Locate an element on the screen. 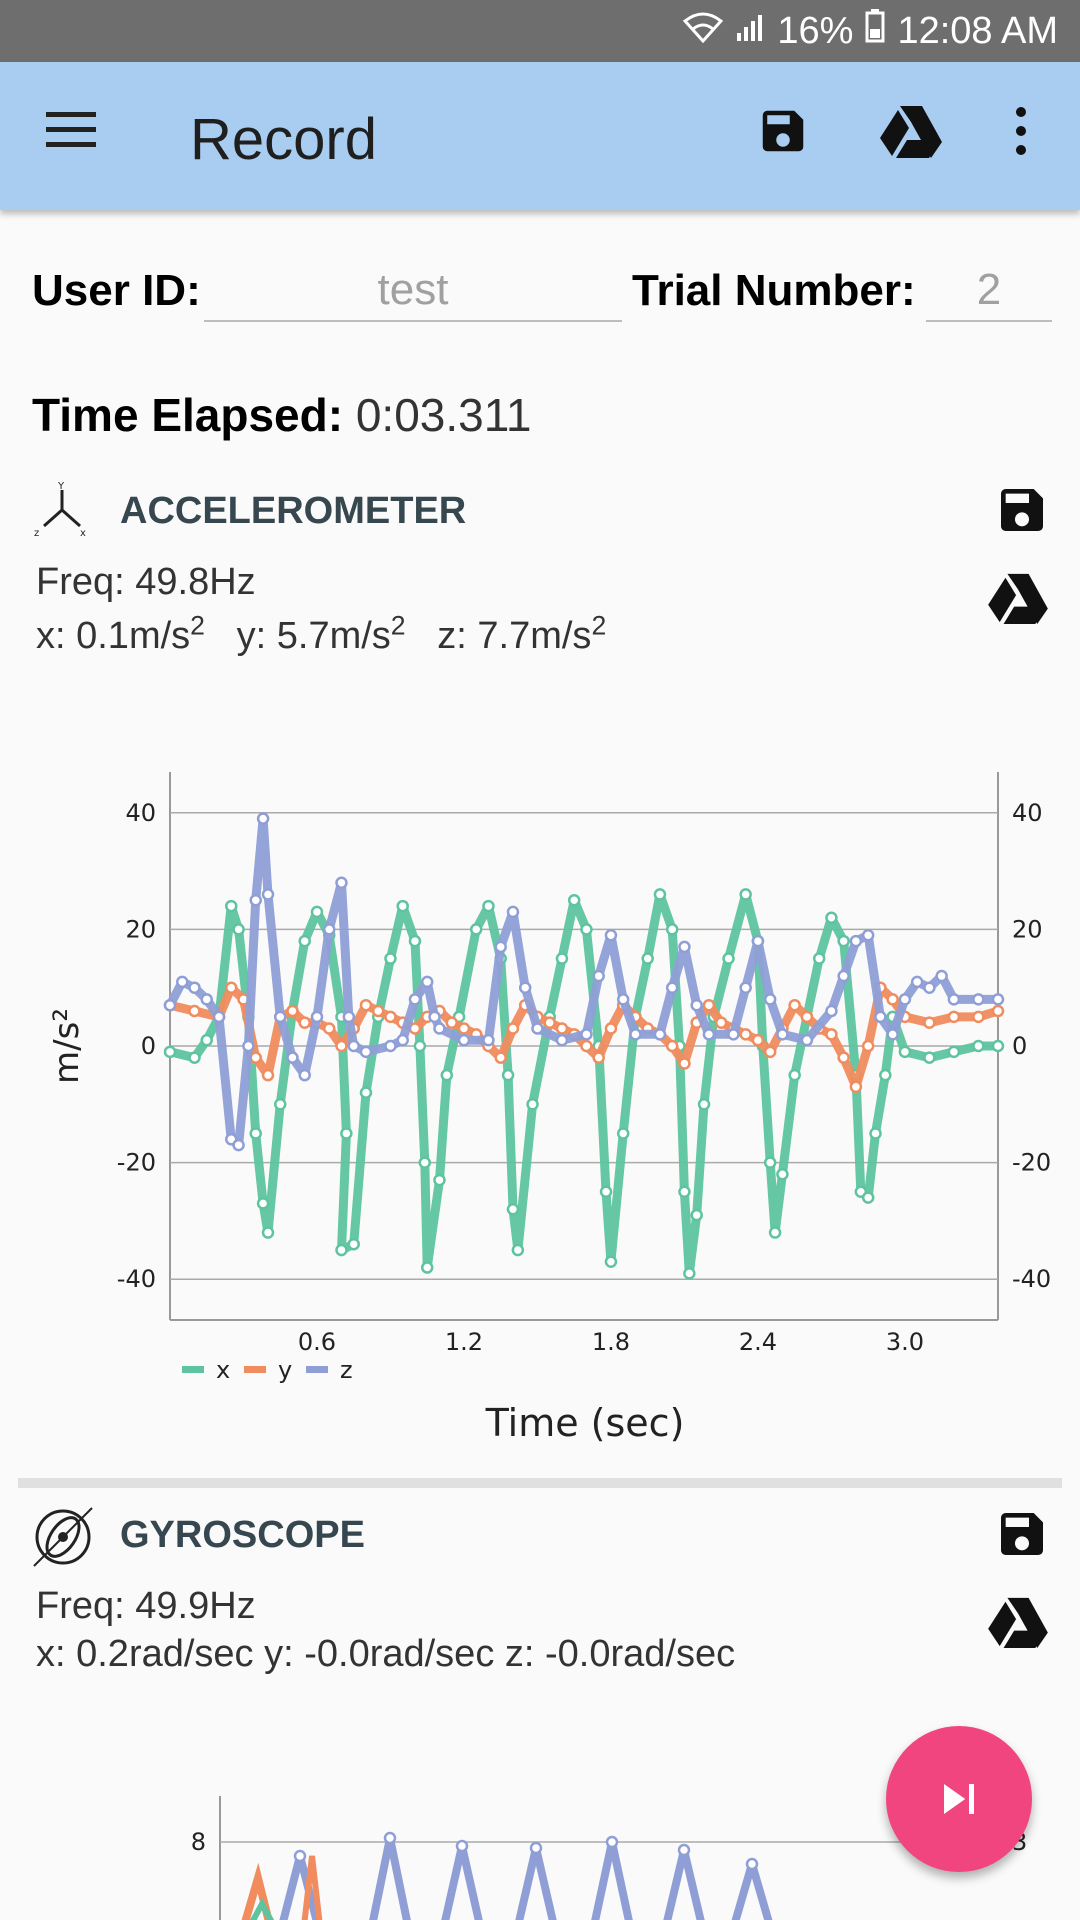 The image size is (1080, 1920). series-line-z is located at coordinates (390, 1877).